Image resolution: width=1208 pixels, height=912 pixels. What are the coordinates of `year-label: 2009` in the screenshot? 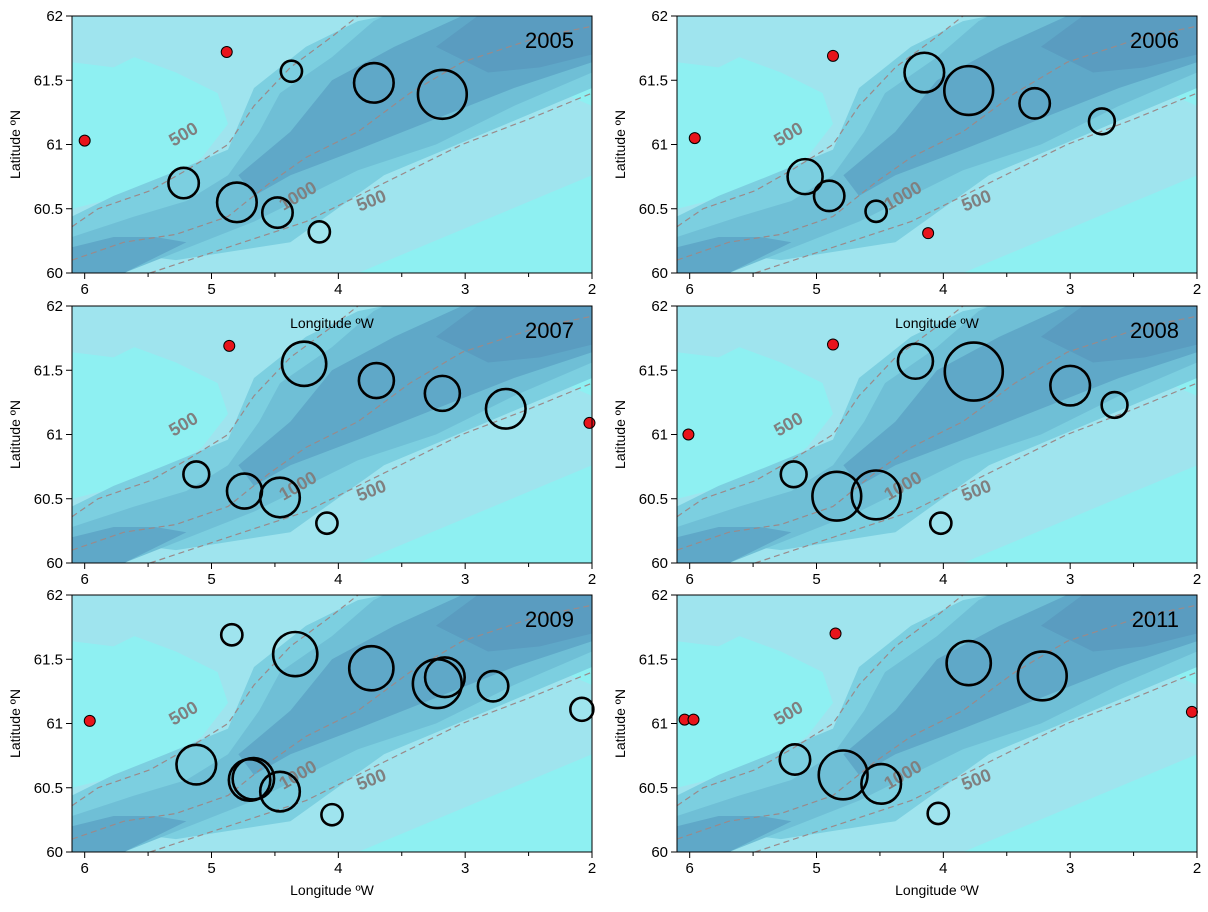 It's located at (549, 619).